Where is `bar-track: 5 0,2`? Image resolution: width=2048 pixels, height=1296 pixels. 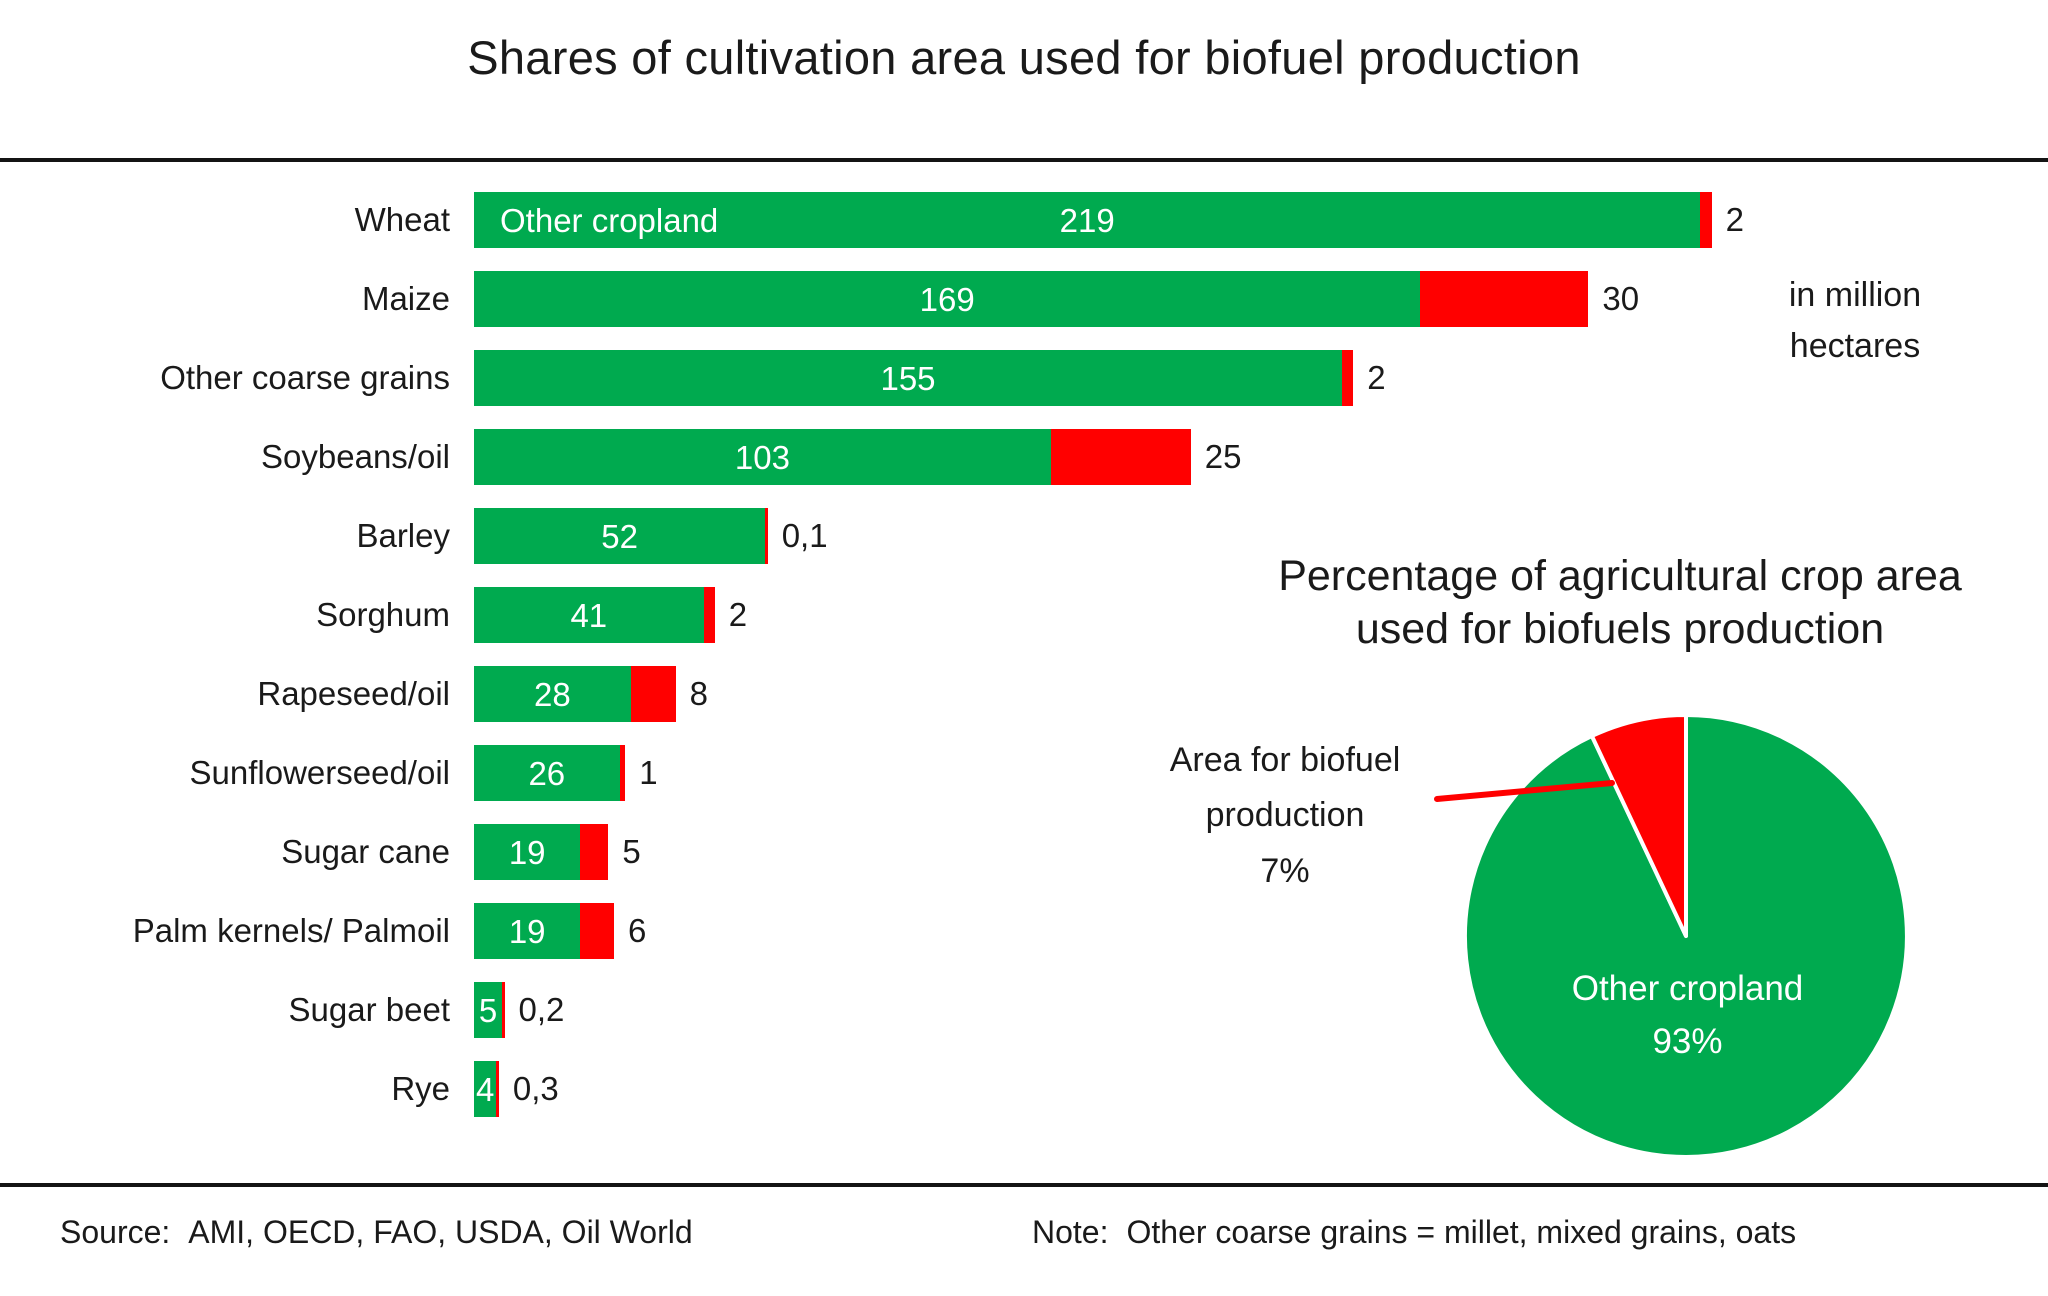
bar-track: 5 0,2 is located at coordinates (519, 1009).